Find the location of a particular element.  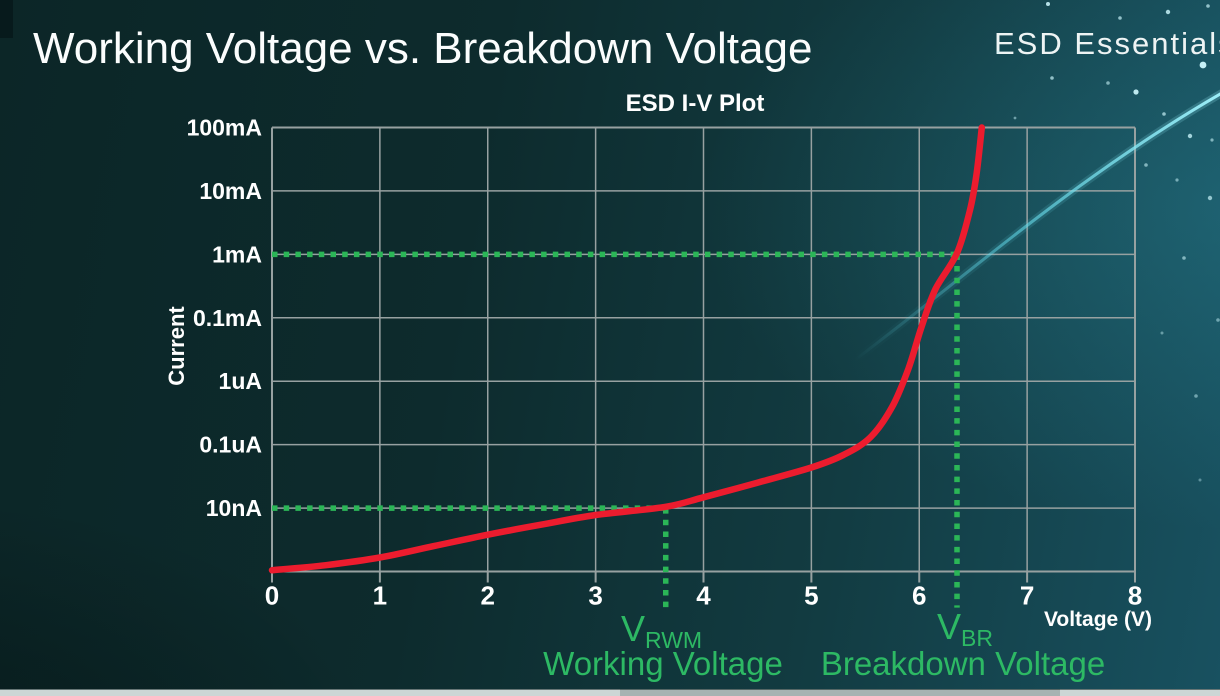

x-tick-label: 4 is located at coordinates (703, 596).